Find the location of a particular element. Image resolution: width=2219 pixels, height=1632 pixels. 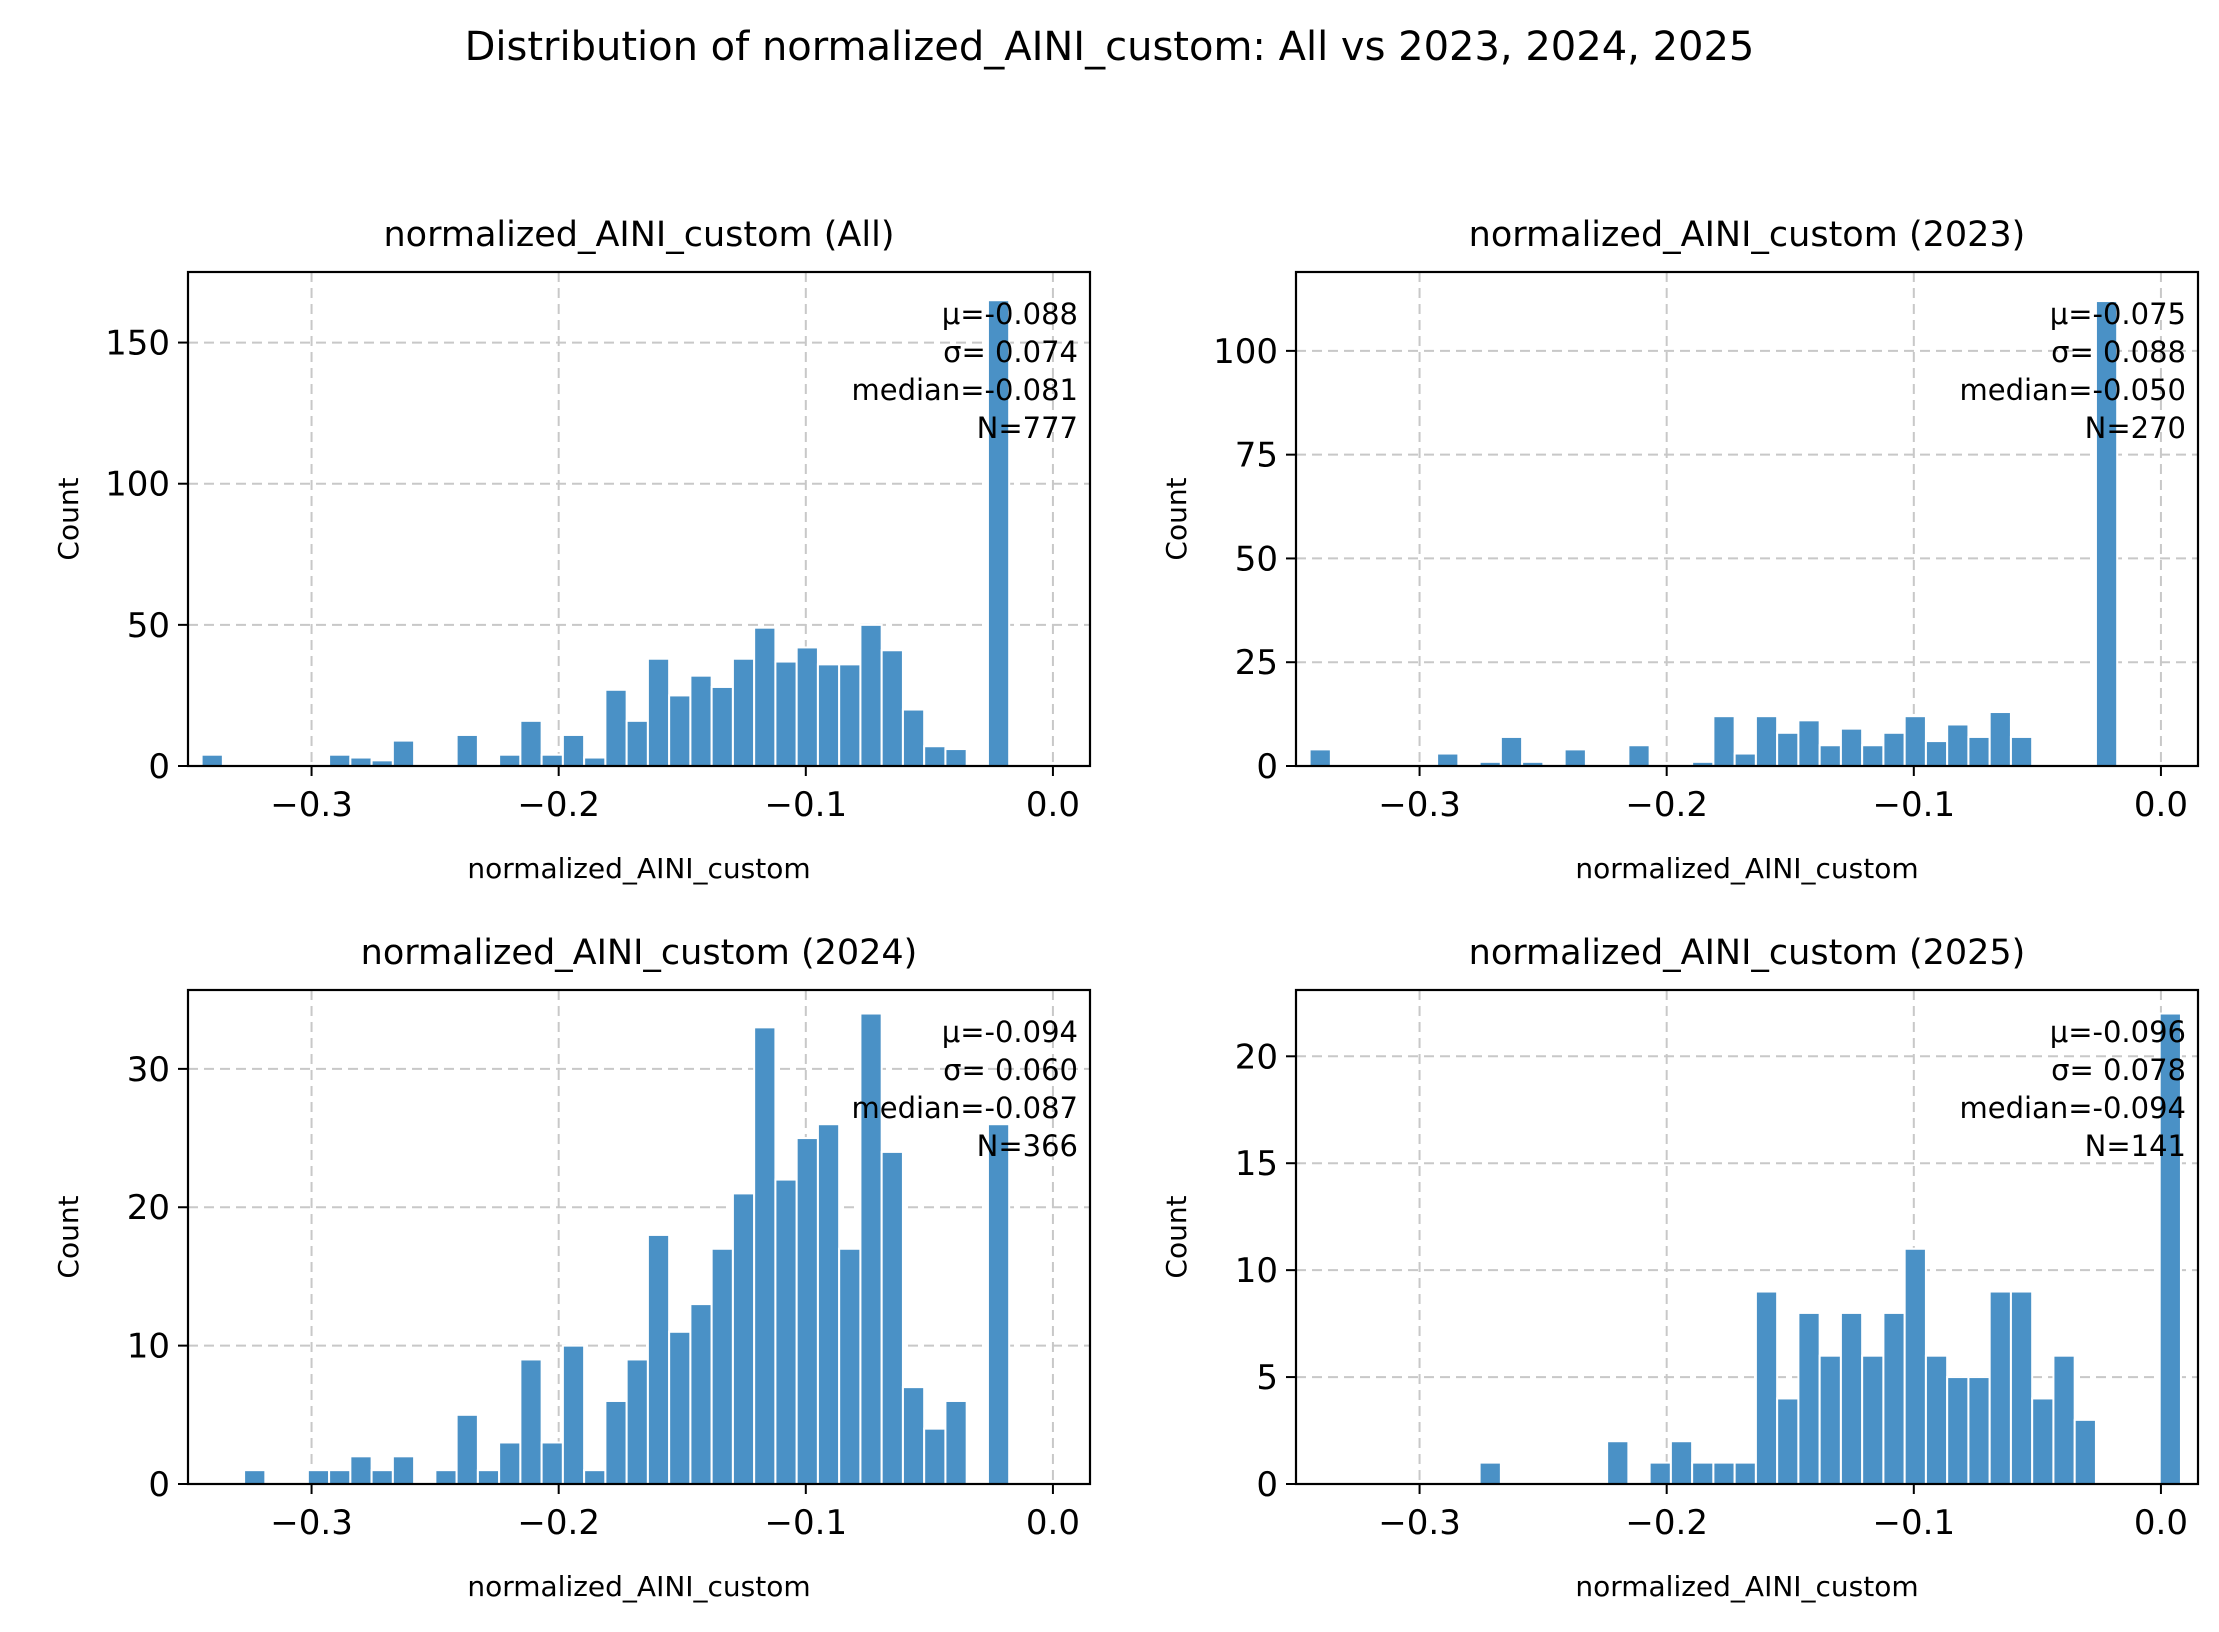

y-tick-label: 10 is located at coordinates (1256, 1271).